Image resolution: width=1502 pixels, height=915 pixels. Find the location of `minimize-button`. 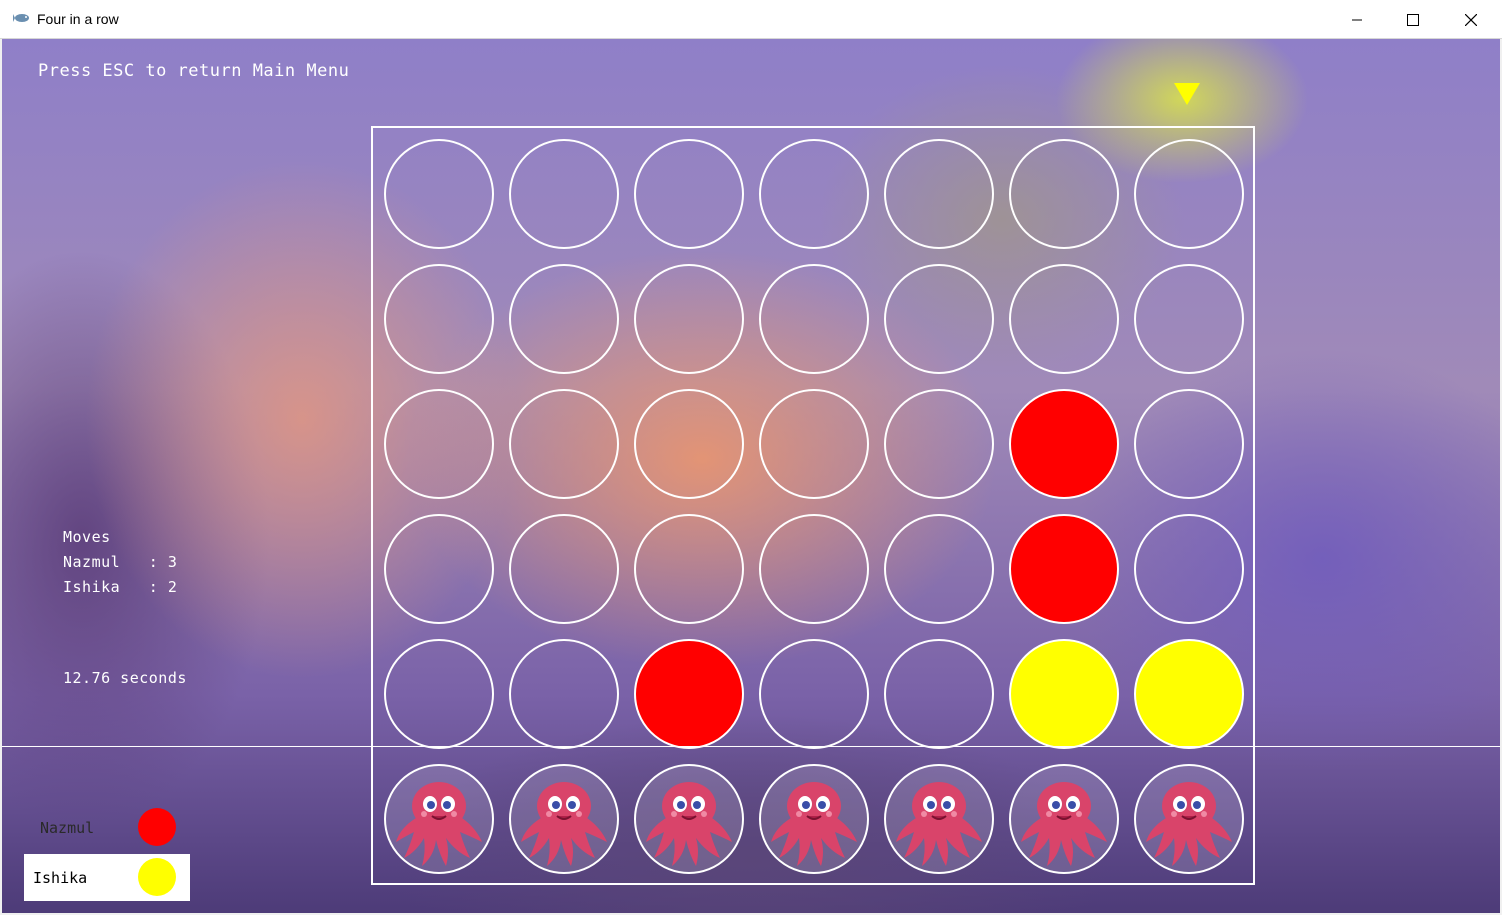

minimize-button is located at coordinates (1357, 19).